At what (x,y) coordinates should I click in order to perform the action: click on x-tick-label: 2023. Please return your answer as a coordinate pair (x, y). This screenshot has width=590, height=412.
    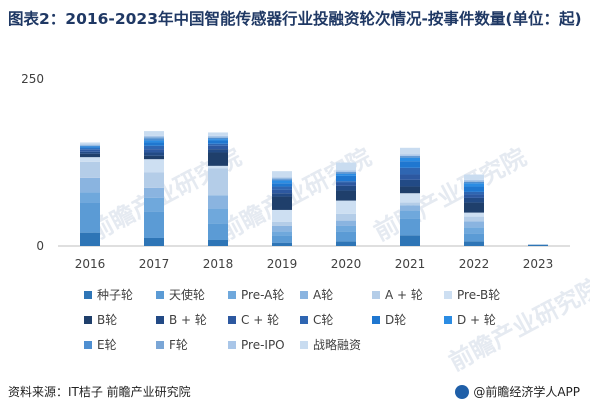
    Looking at the image, I should click on (538, 264).